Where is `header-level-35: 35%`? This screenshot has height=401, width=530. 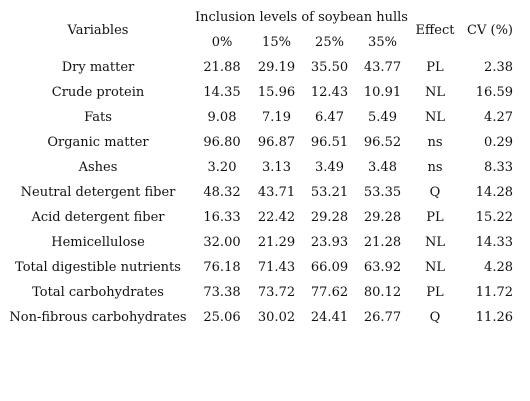
header-level-35: 35% is located at coordinates (382, 42).